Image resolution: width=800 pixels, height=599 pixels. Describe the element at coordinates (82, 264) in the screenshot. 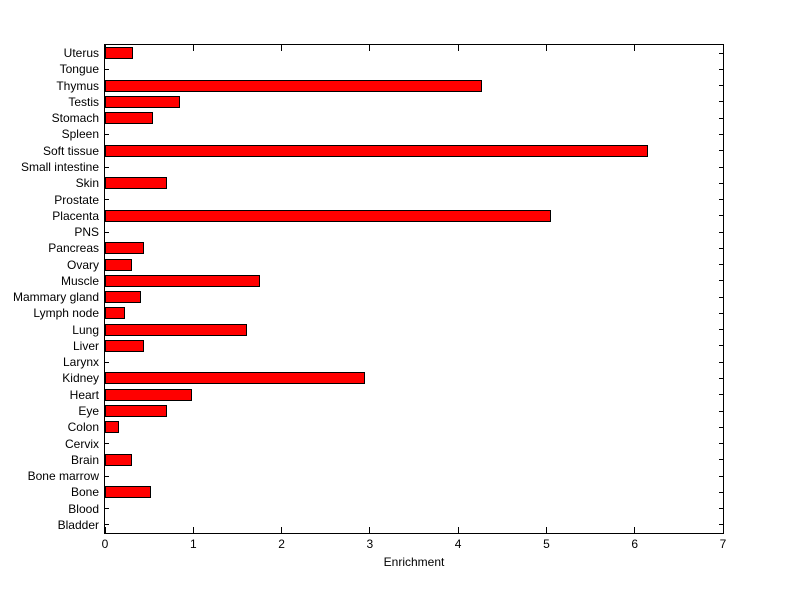

I see `y-axis-label: Ovary` at that location.